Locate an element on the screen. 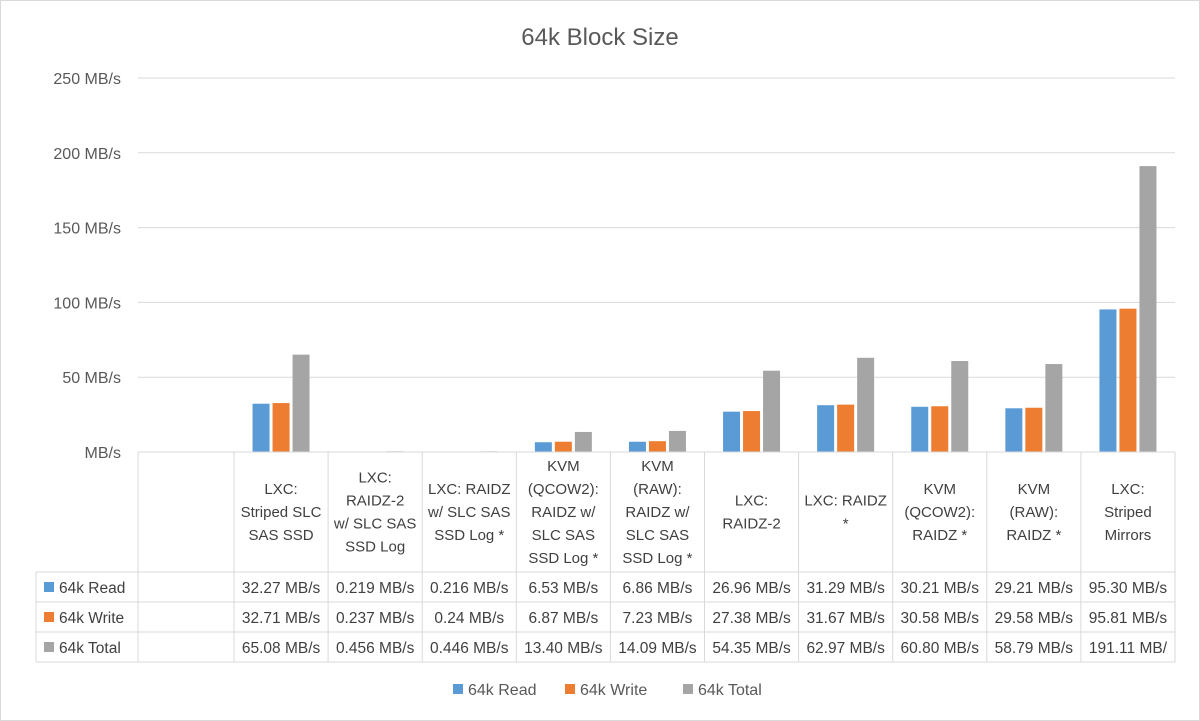  data-label: 29.58 MB/s is located at coordinates (1034, 618).